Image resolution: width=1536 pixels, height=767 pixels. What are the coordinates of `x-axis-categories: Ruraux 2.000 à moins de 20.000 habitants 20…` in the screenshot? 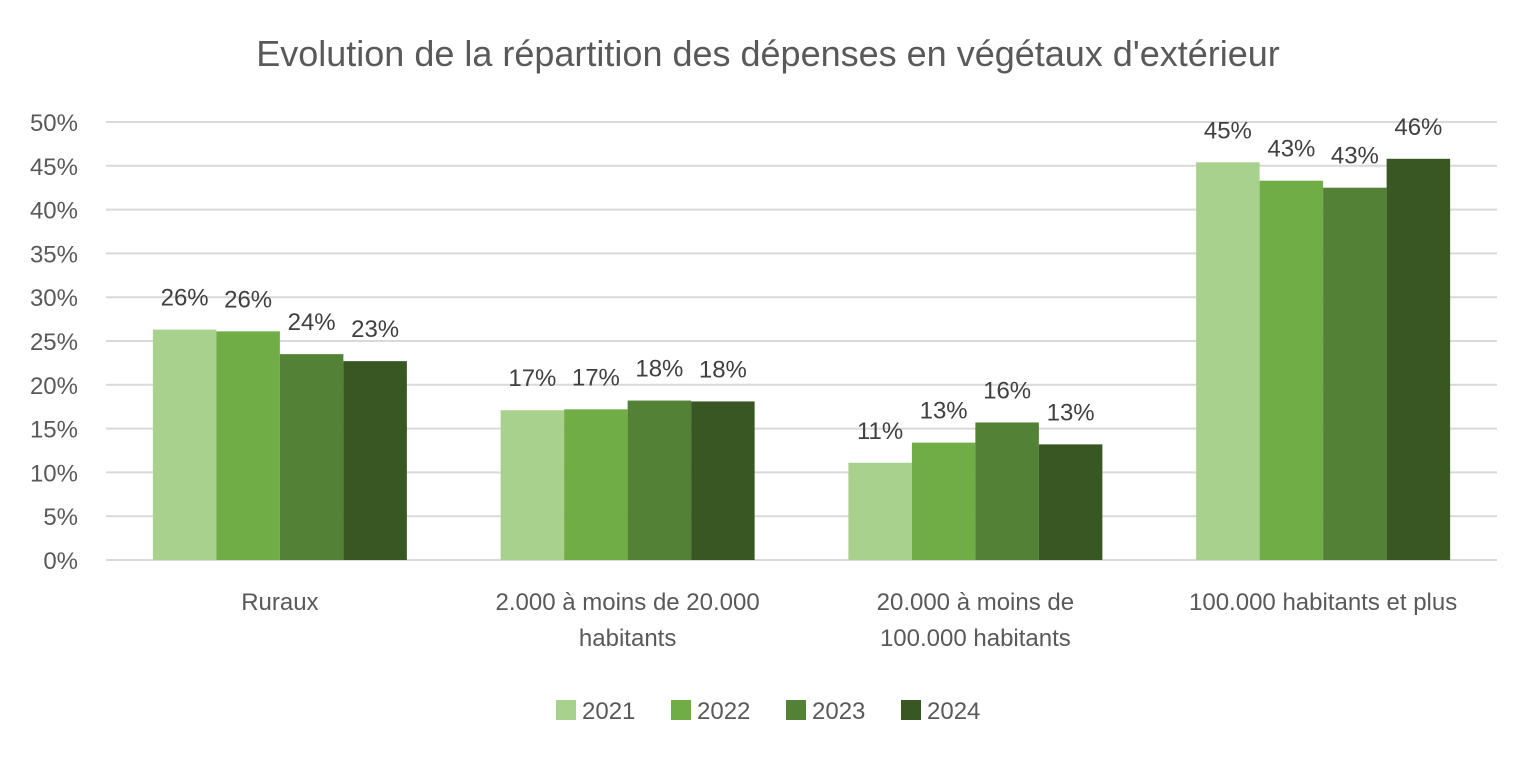 It's located at (849, 620).